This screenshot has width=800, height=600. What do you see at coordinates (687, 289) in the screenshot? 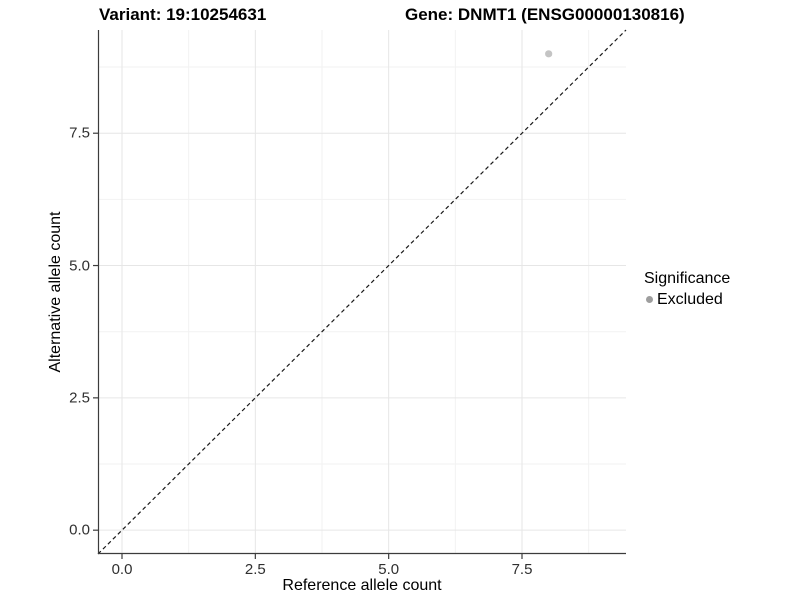
I see `legend: Significance Excluded` at bounding box center [687, 289].